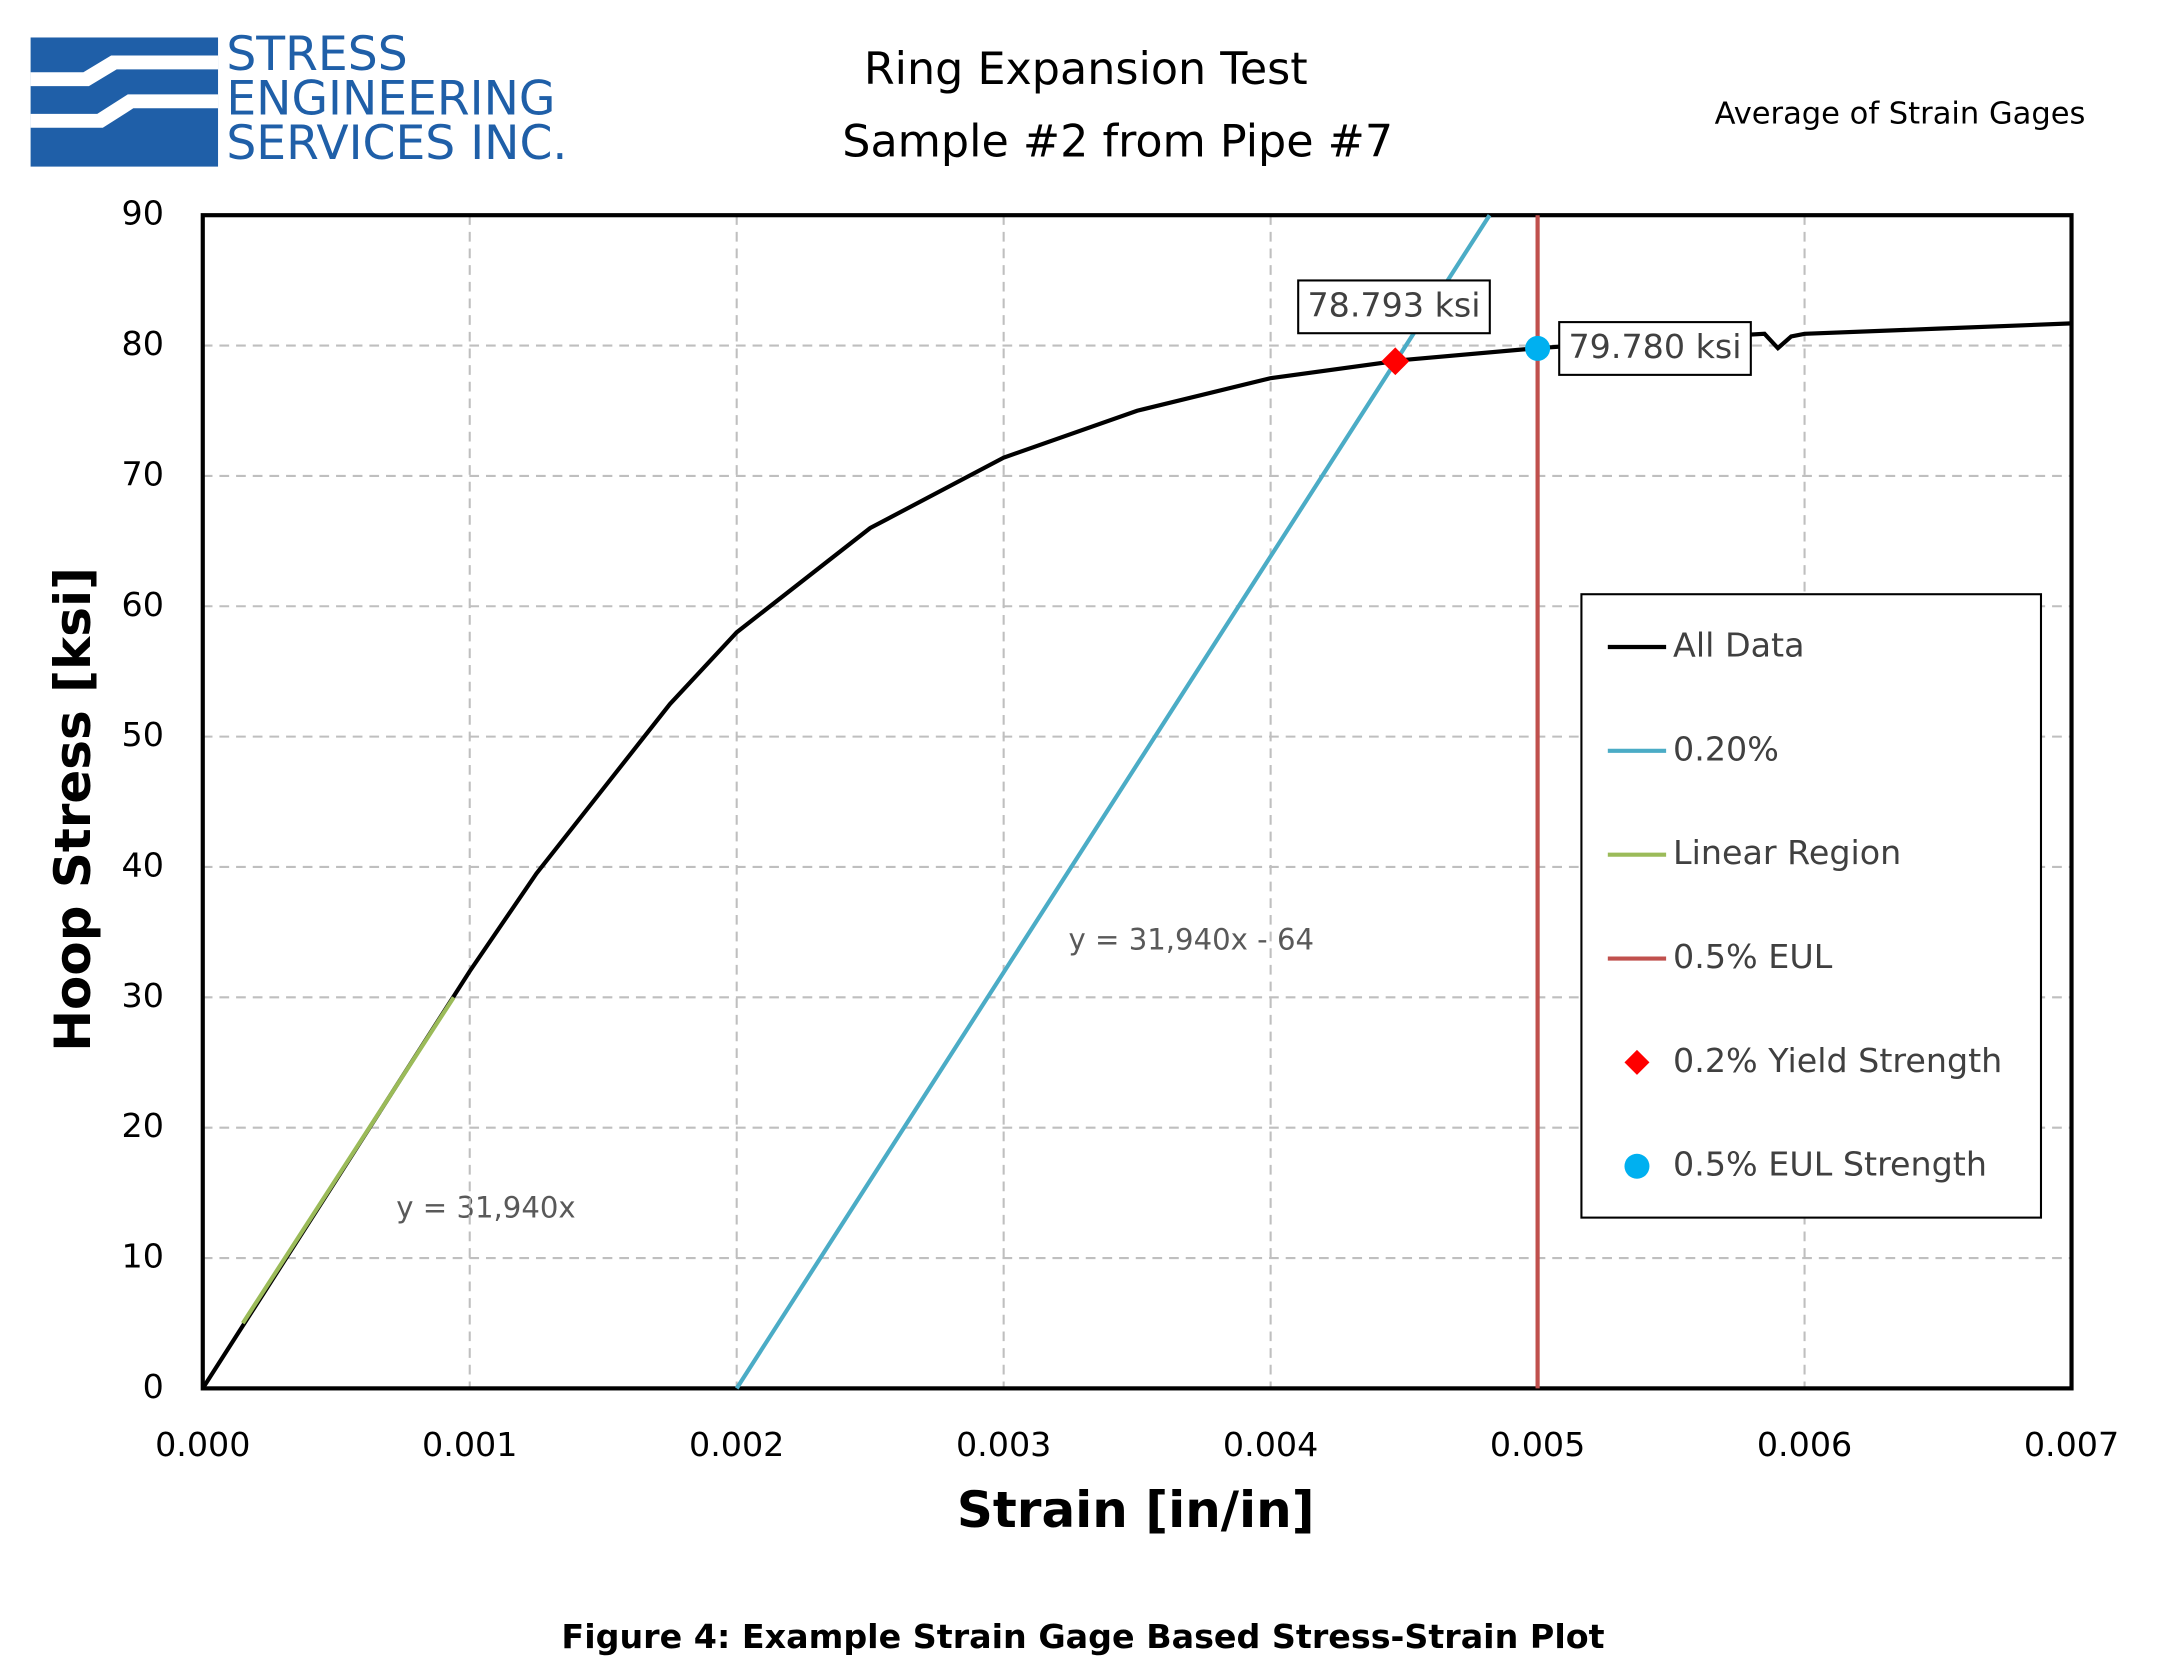  Describe the element at coordinates (1393, 304) in the screenshot. I see `data-label: 78.793 ksi` at that location.